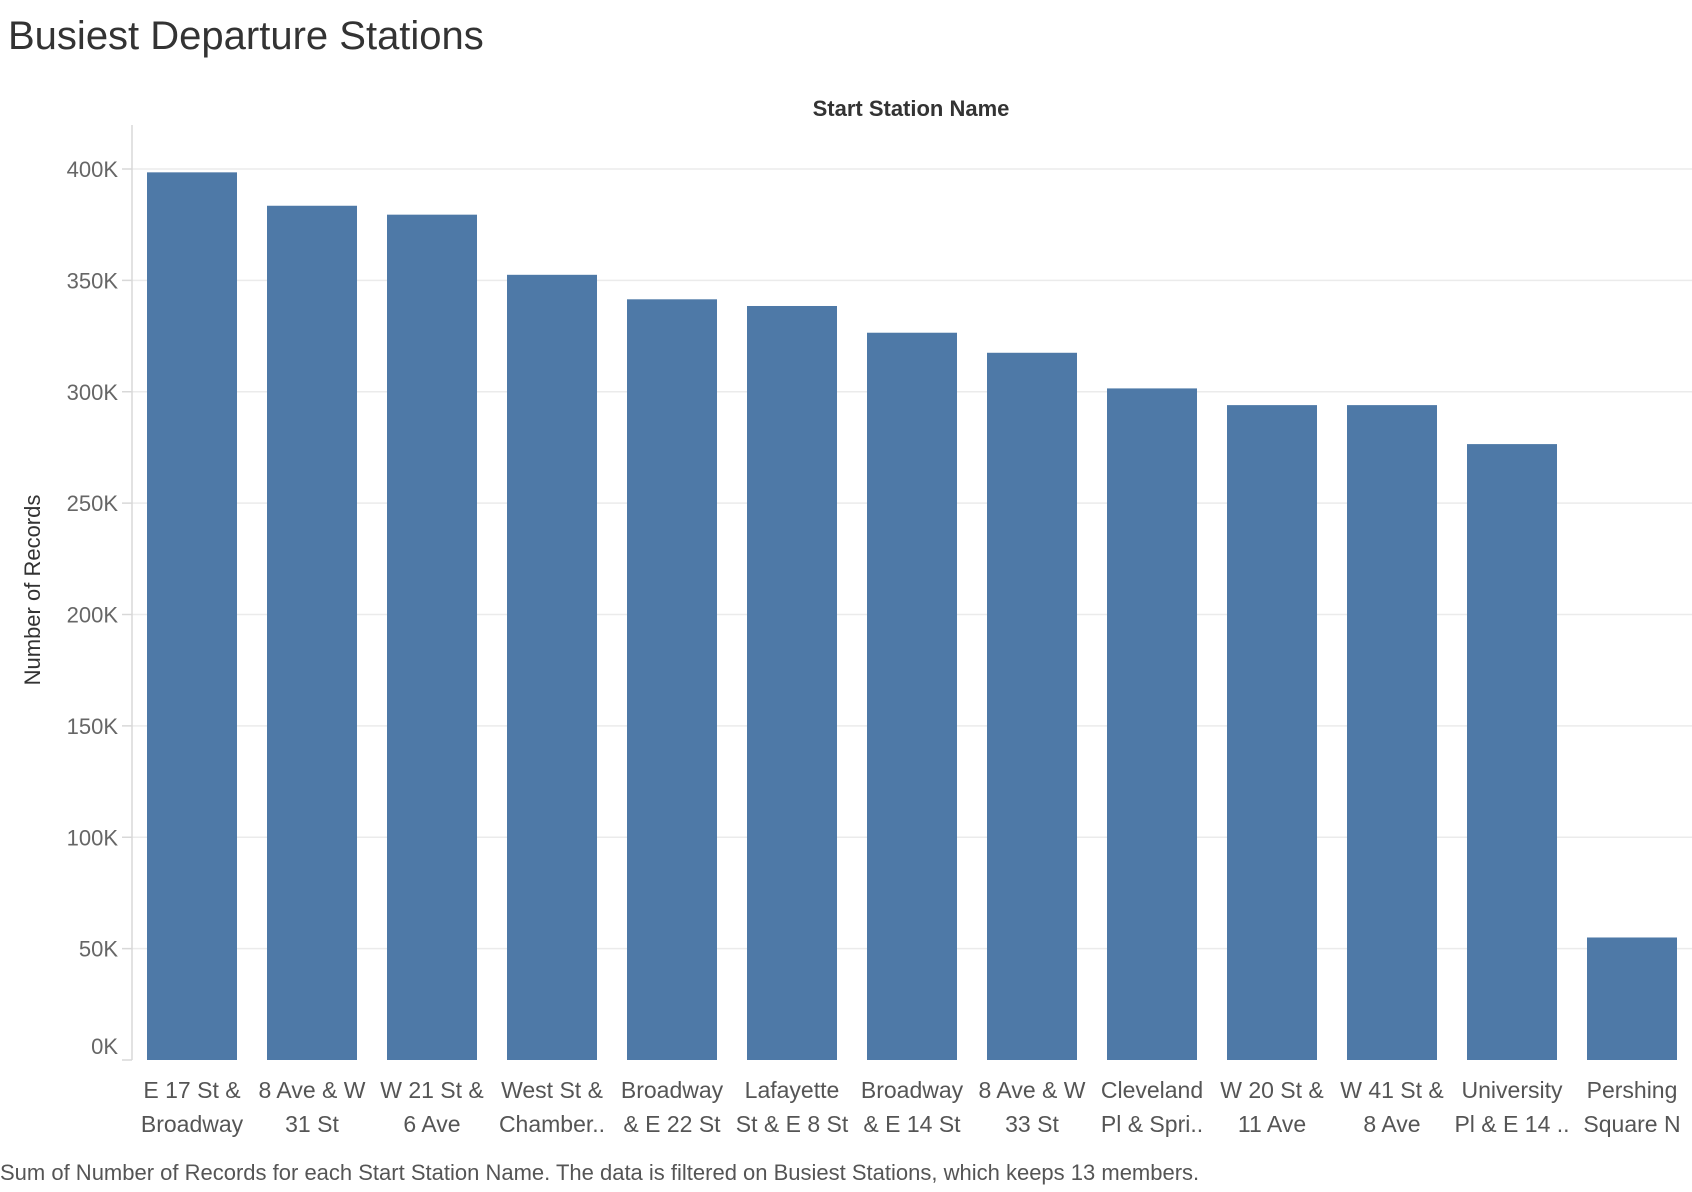 The width and height of the screenshot is (1692, 1192). I want to click on y-axis-ticks: 0K 50K 100K 150K 200K 250K 300K 350K 400K, so click(99, 609).